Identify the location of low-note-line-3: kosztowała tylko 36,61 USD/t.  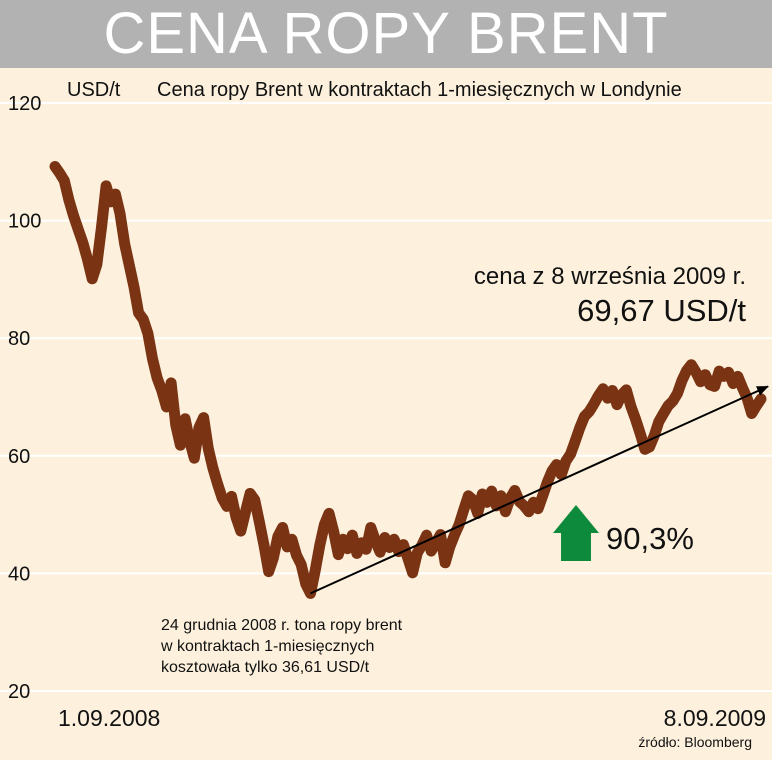
(265, 667).